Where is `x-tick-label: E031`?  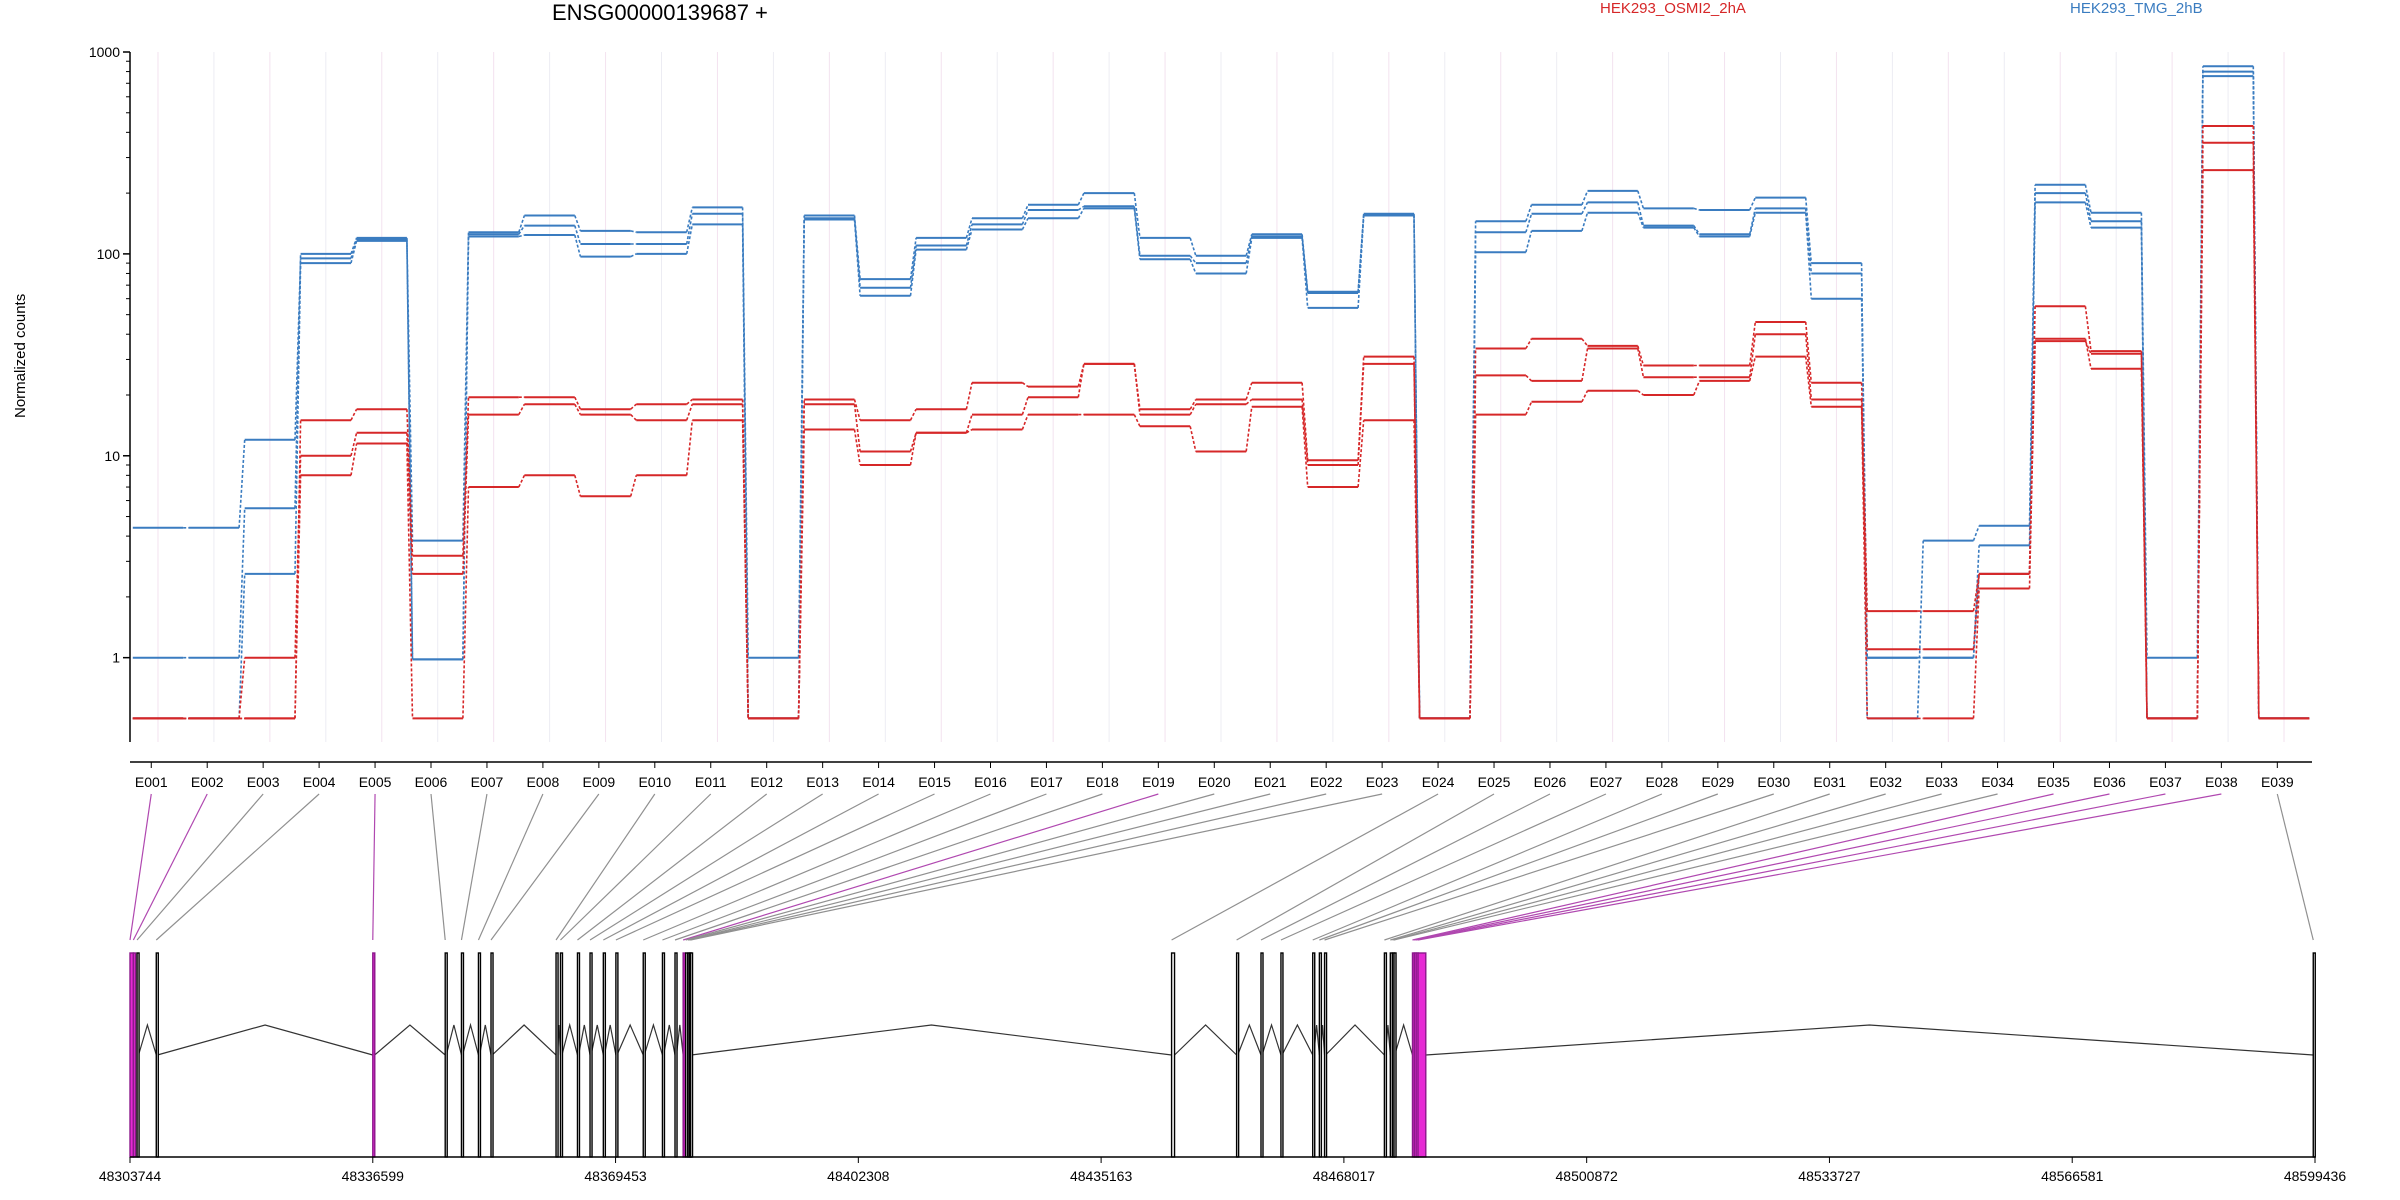
x-tick-label: E031 is located at coordinates (1829, 782).